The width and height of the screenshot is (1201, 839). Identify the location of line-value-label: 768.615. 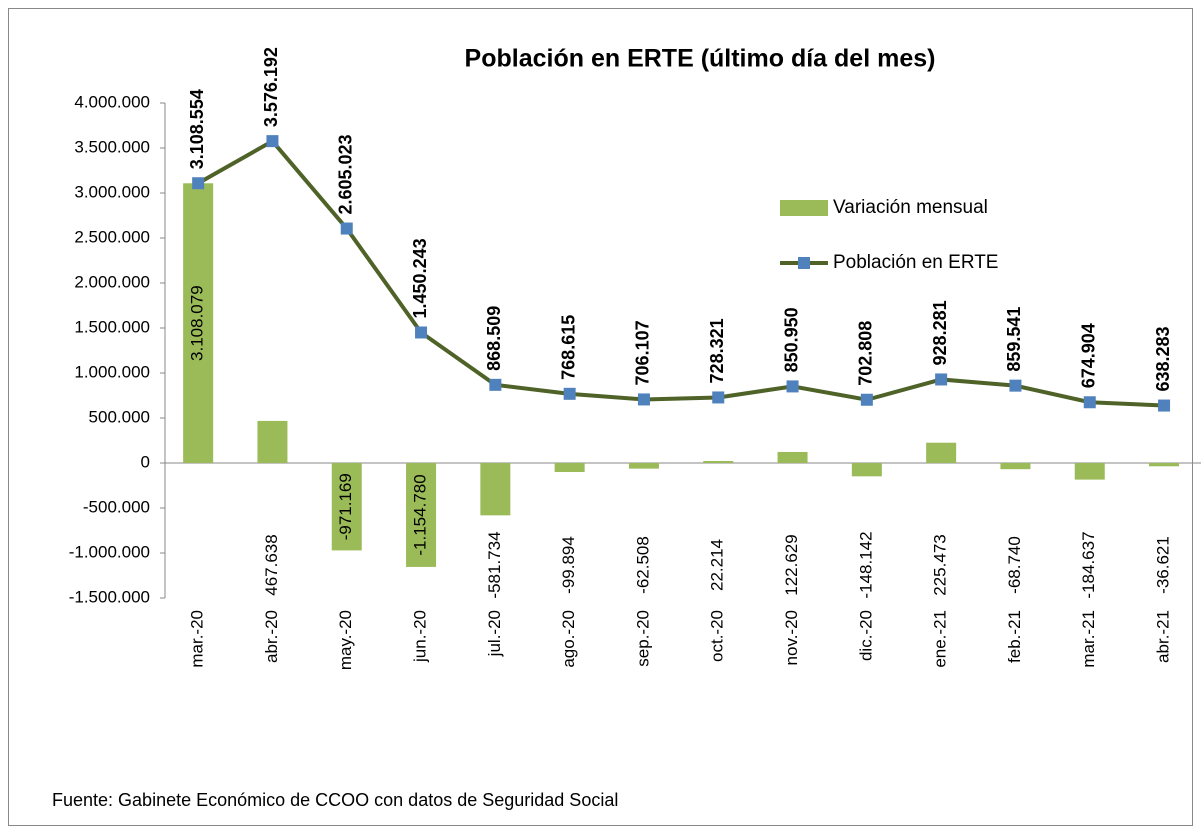
(568, 347).